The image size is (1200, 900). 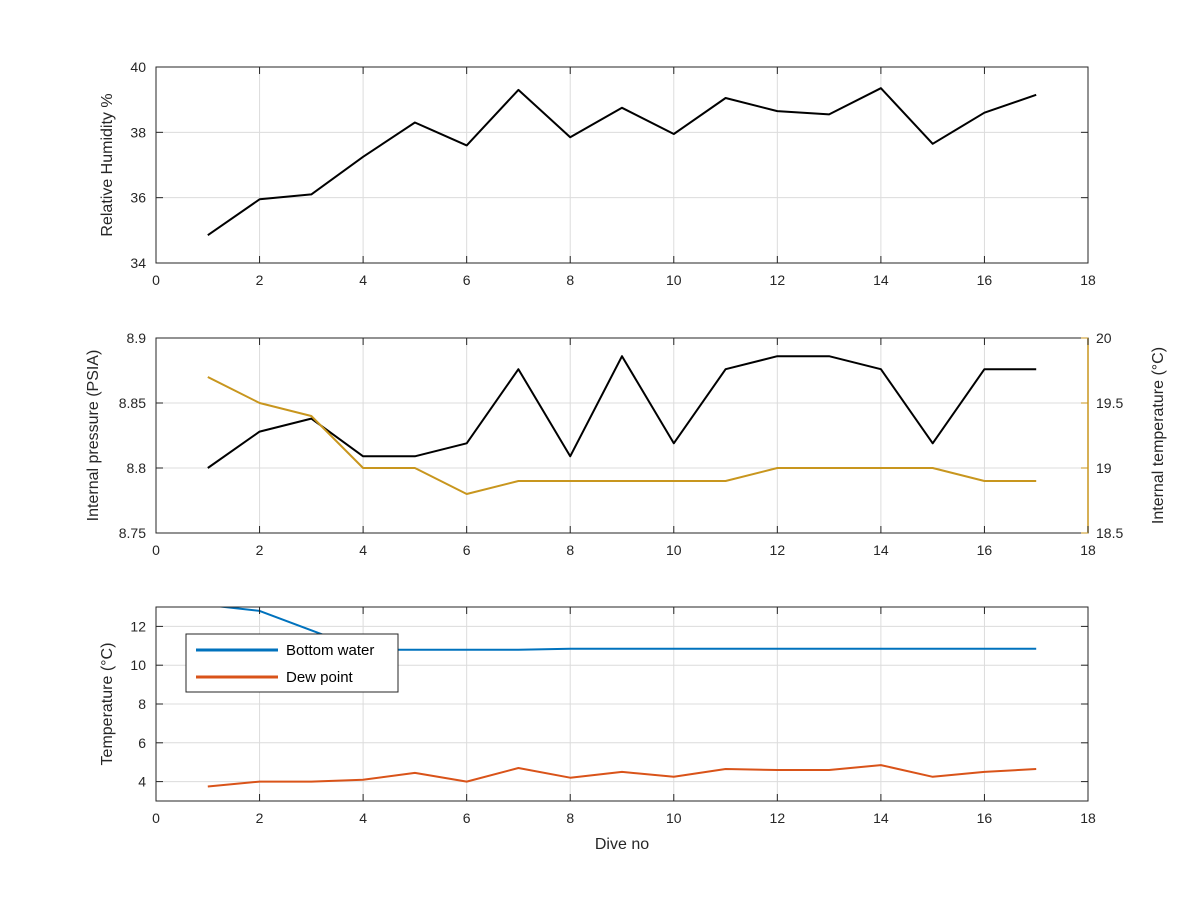 I want to click on temperature-x-tick-label: 6, so click(x=467, y=818).